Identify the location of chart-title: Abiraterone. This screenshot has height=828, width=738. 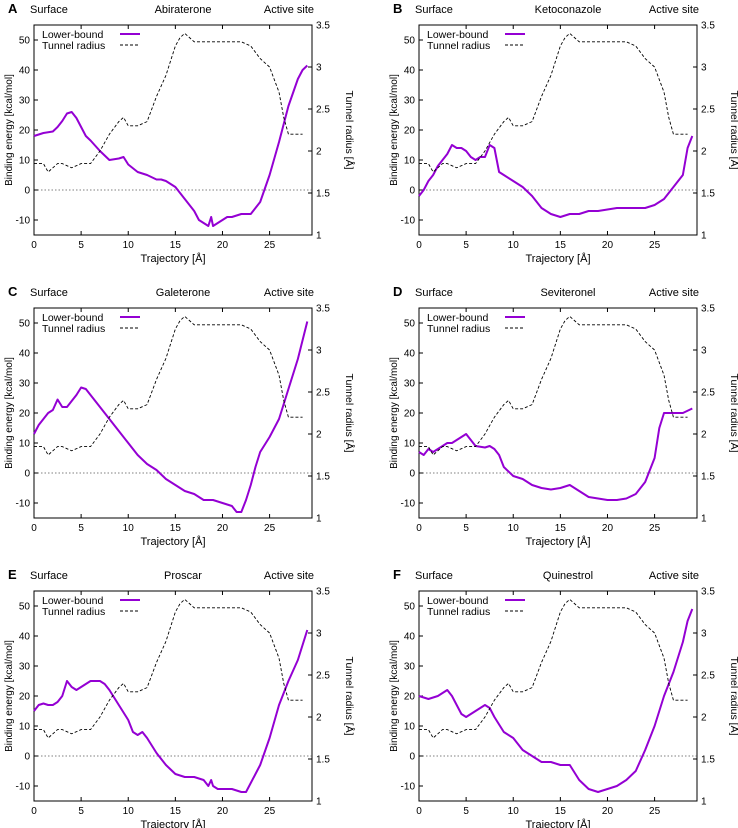
(183, 10).